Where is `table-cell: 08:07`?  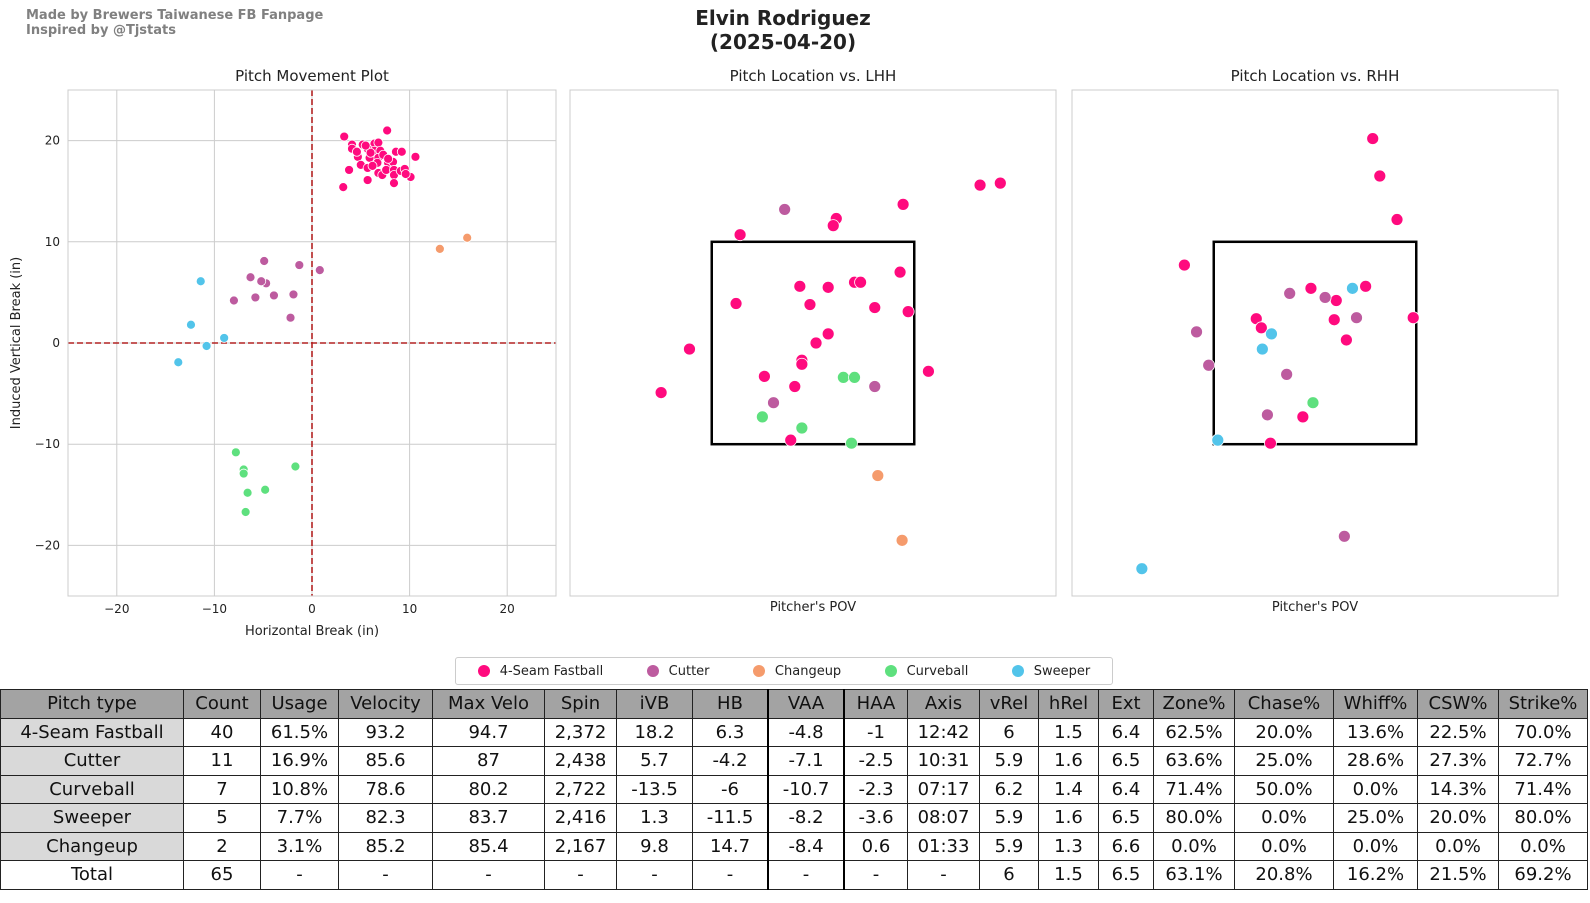
table-cell: 08:07 is located at coordinates (943, 818).